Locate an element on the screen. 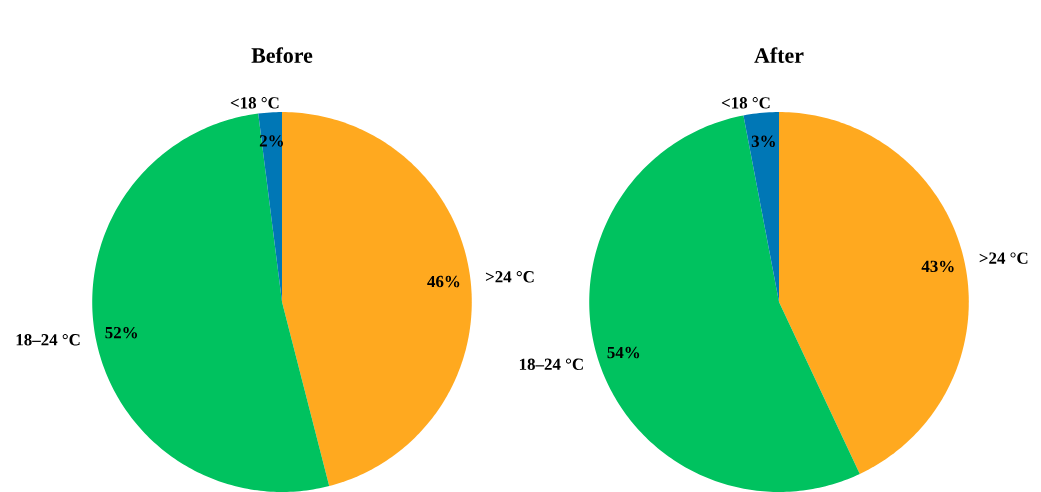 Image resolution: width=1041 pixels, height=492 pixels. data-label: 52% is located at coordinates (121, 332).